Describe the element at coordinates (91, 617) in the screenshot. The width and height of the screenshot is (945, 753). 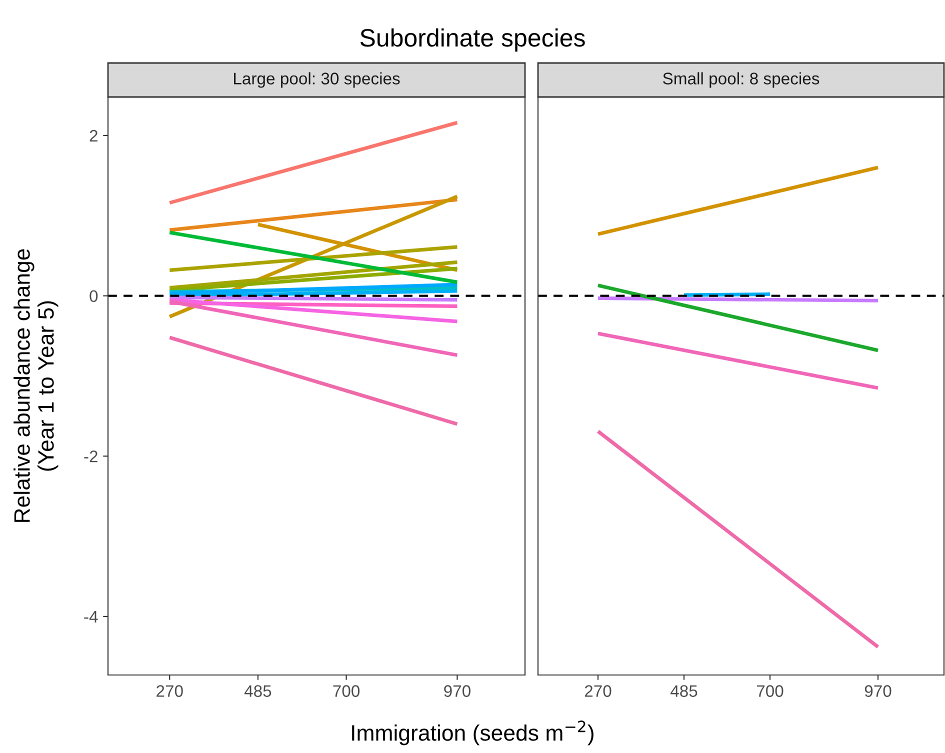
I see `y-tick-label: -4` at that location.